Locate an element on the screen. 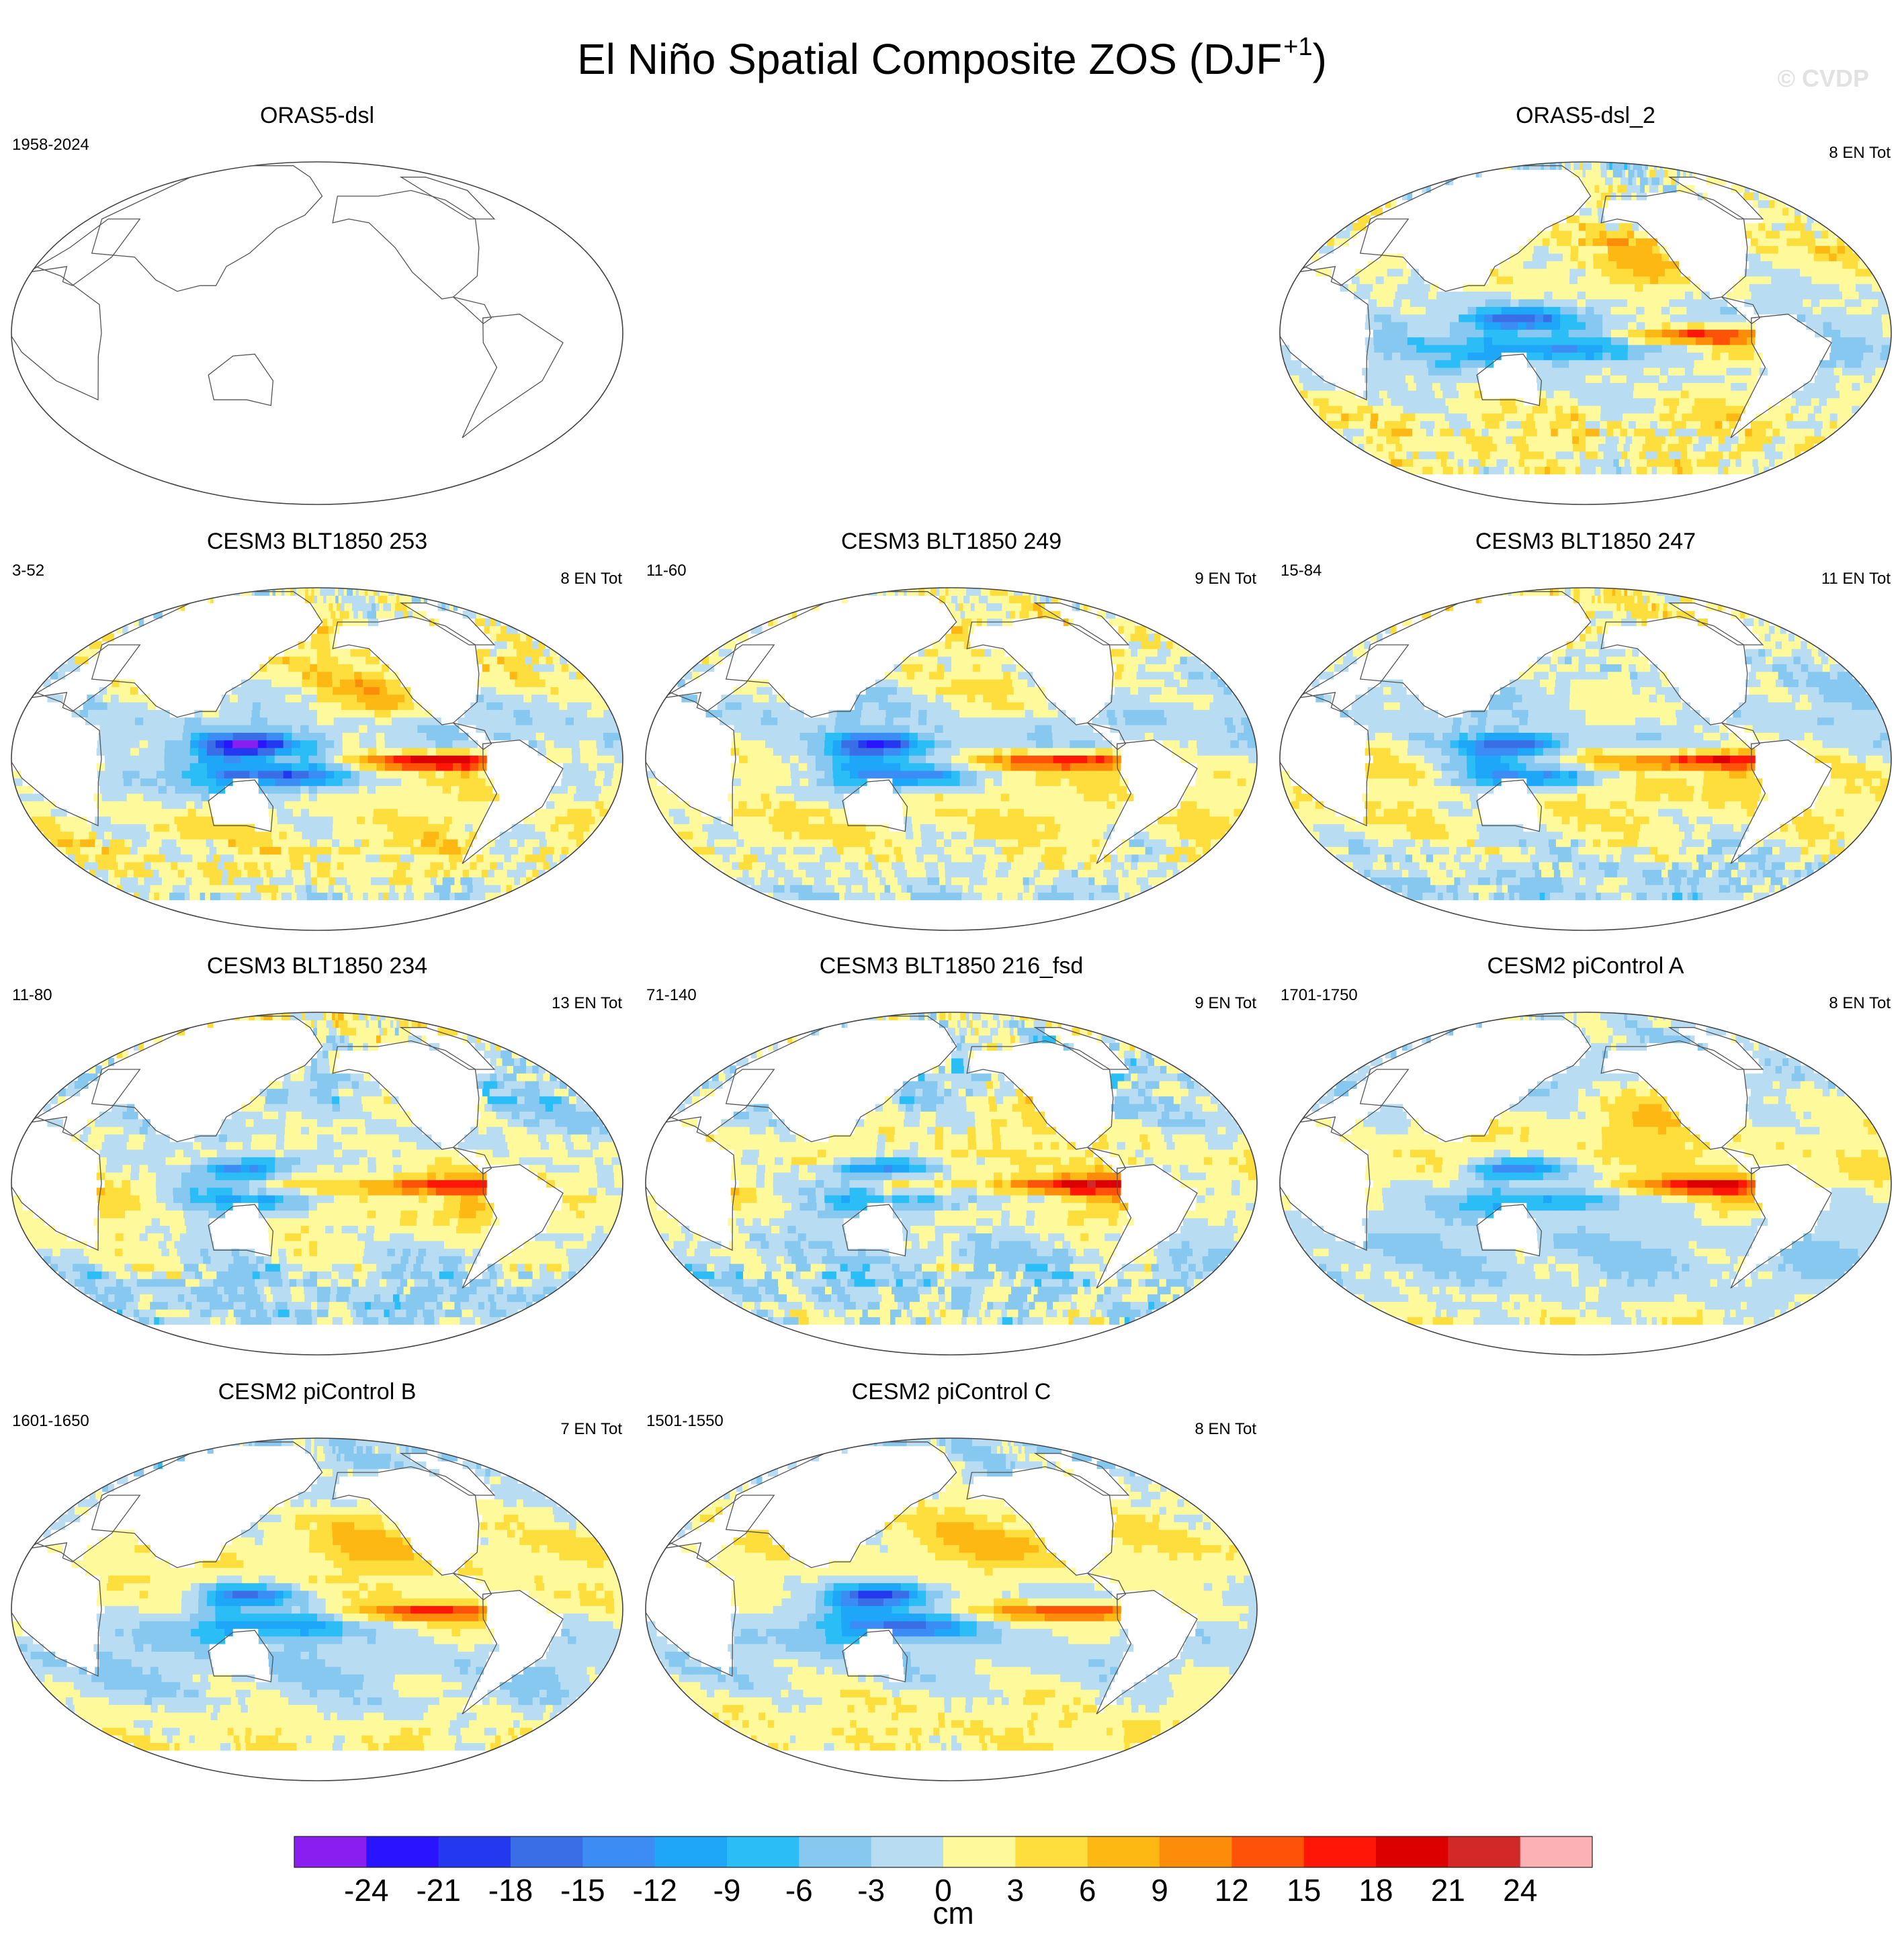 This screenshot has width=1904, height=1952. map-panel-b249: CESM3 BLT1850 249 11-60 9 EN Tot is located at coordinates (951, 732).